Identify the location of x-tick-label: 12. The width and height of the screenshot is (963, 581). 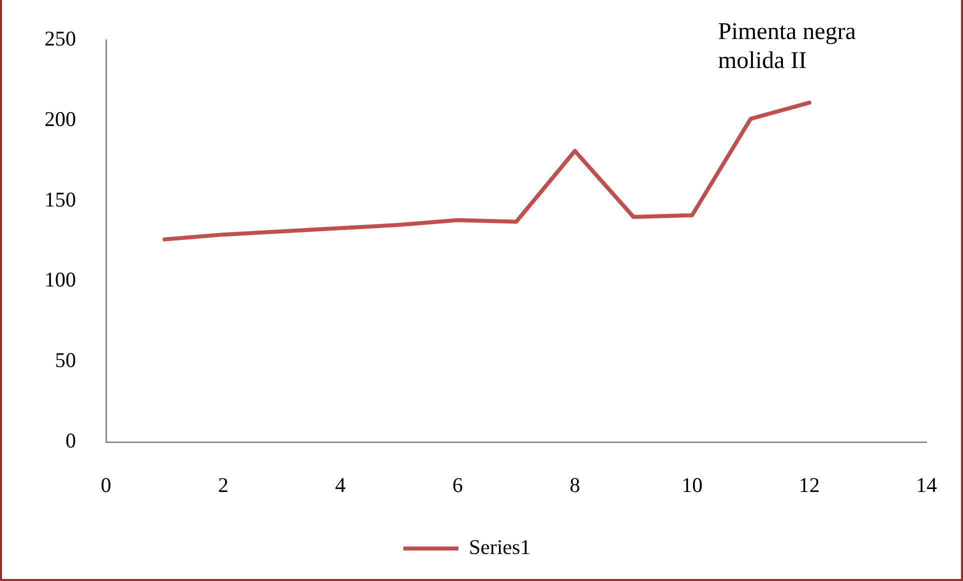
(809, 485).